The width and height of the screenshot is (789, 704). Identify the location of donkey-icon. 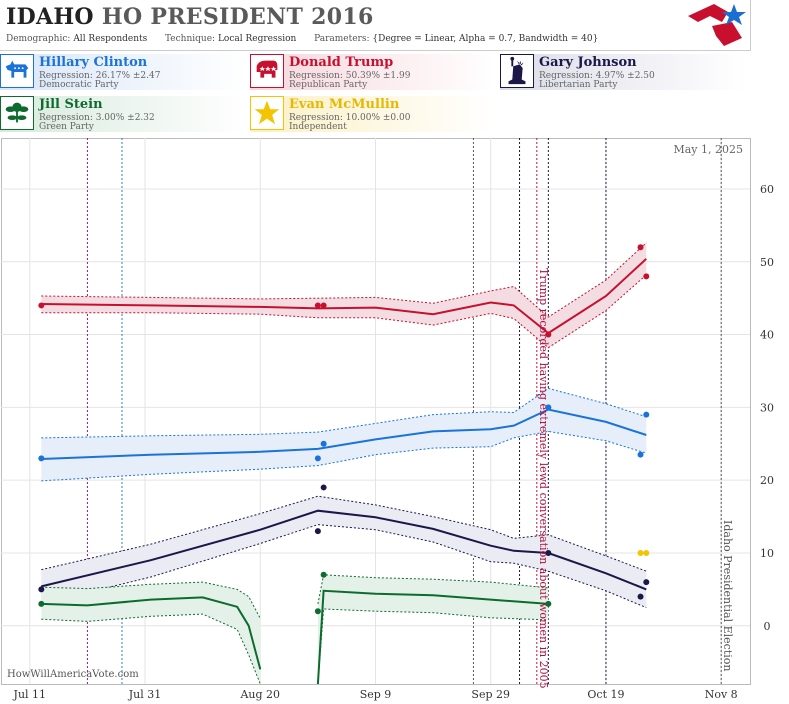
(17, 71).